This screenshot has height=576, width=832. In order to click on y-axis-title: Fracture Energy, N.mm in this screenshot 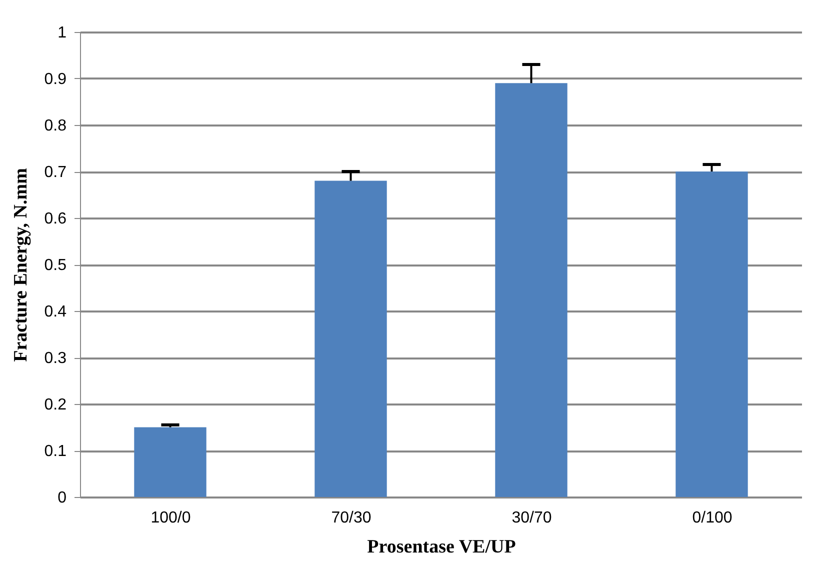, I will do `click(21, 265)`.